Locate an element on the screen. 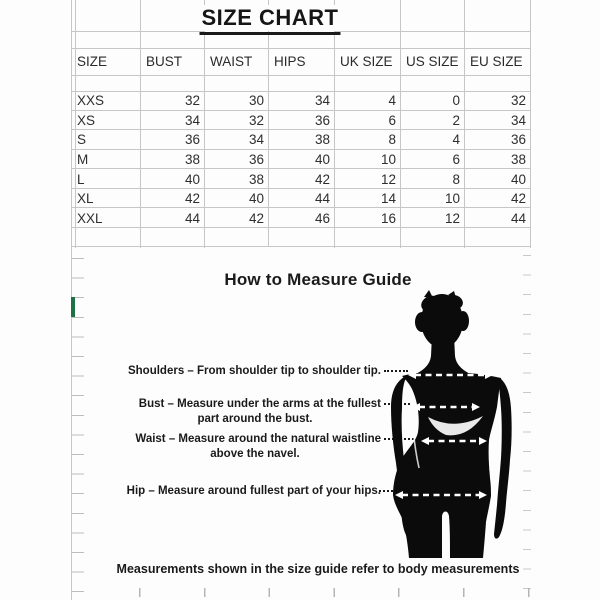 The image size is (600, 600). column-header: HIPS is located at coordinates (290, 61).